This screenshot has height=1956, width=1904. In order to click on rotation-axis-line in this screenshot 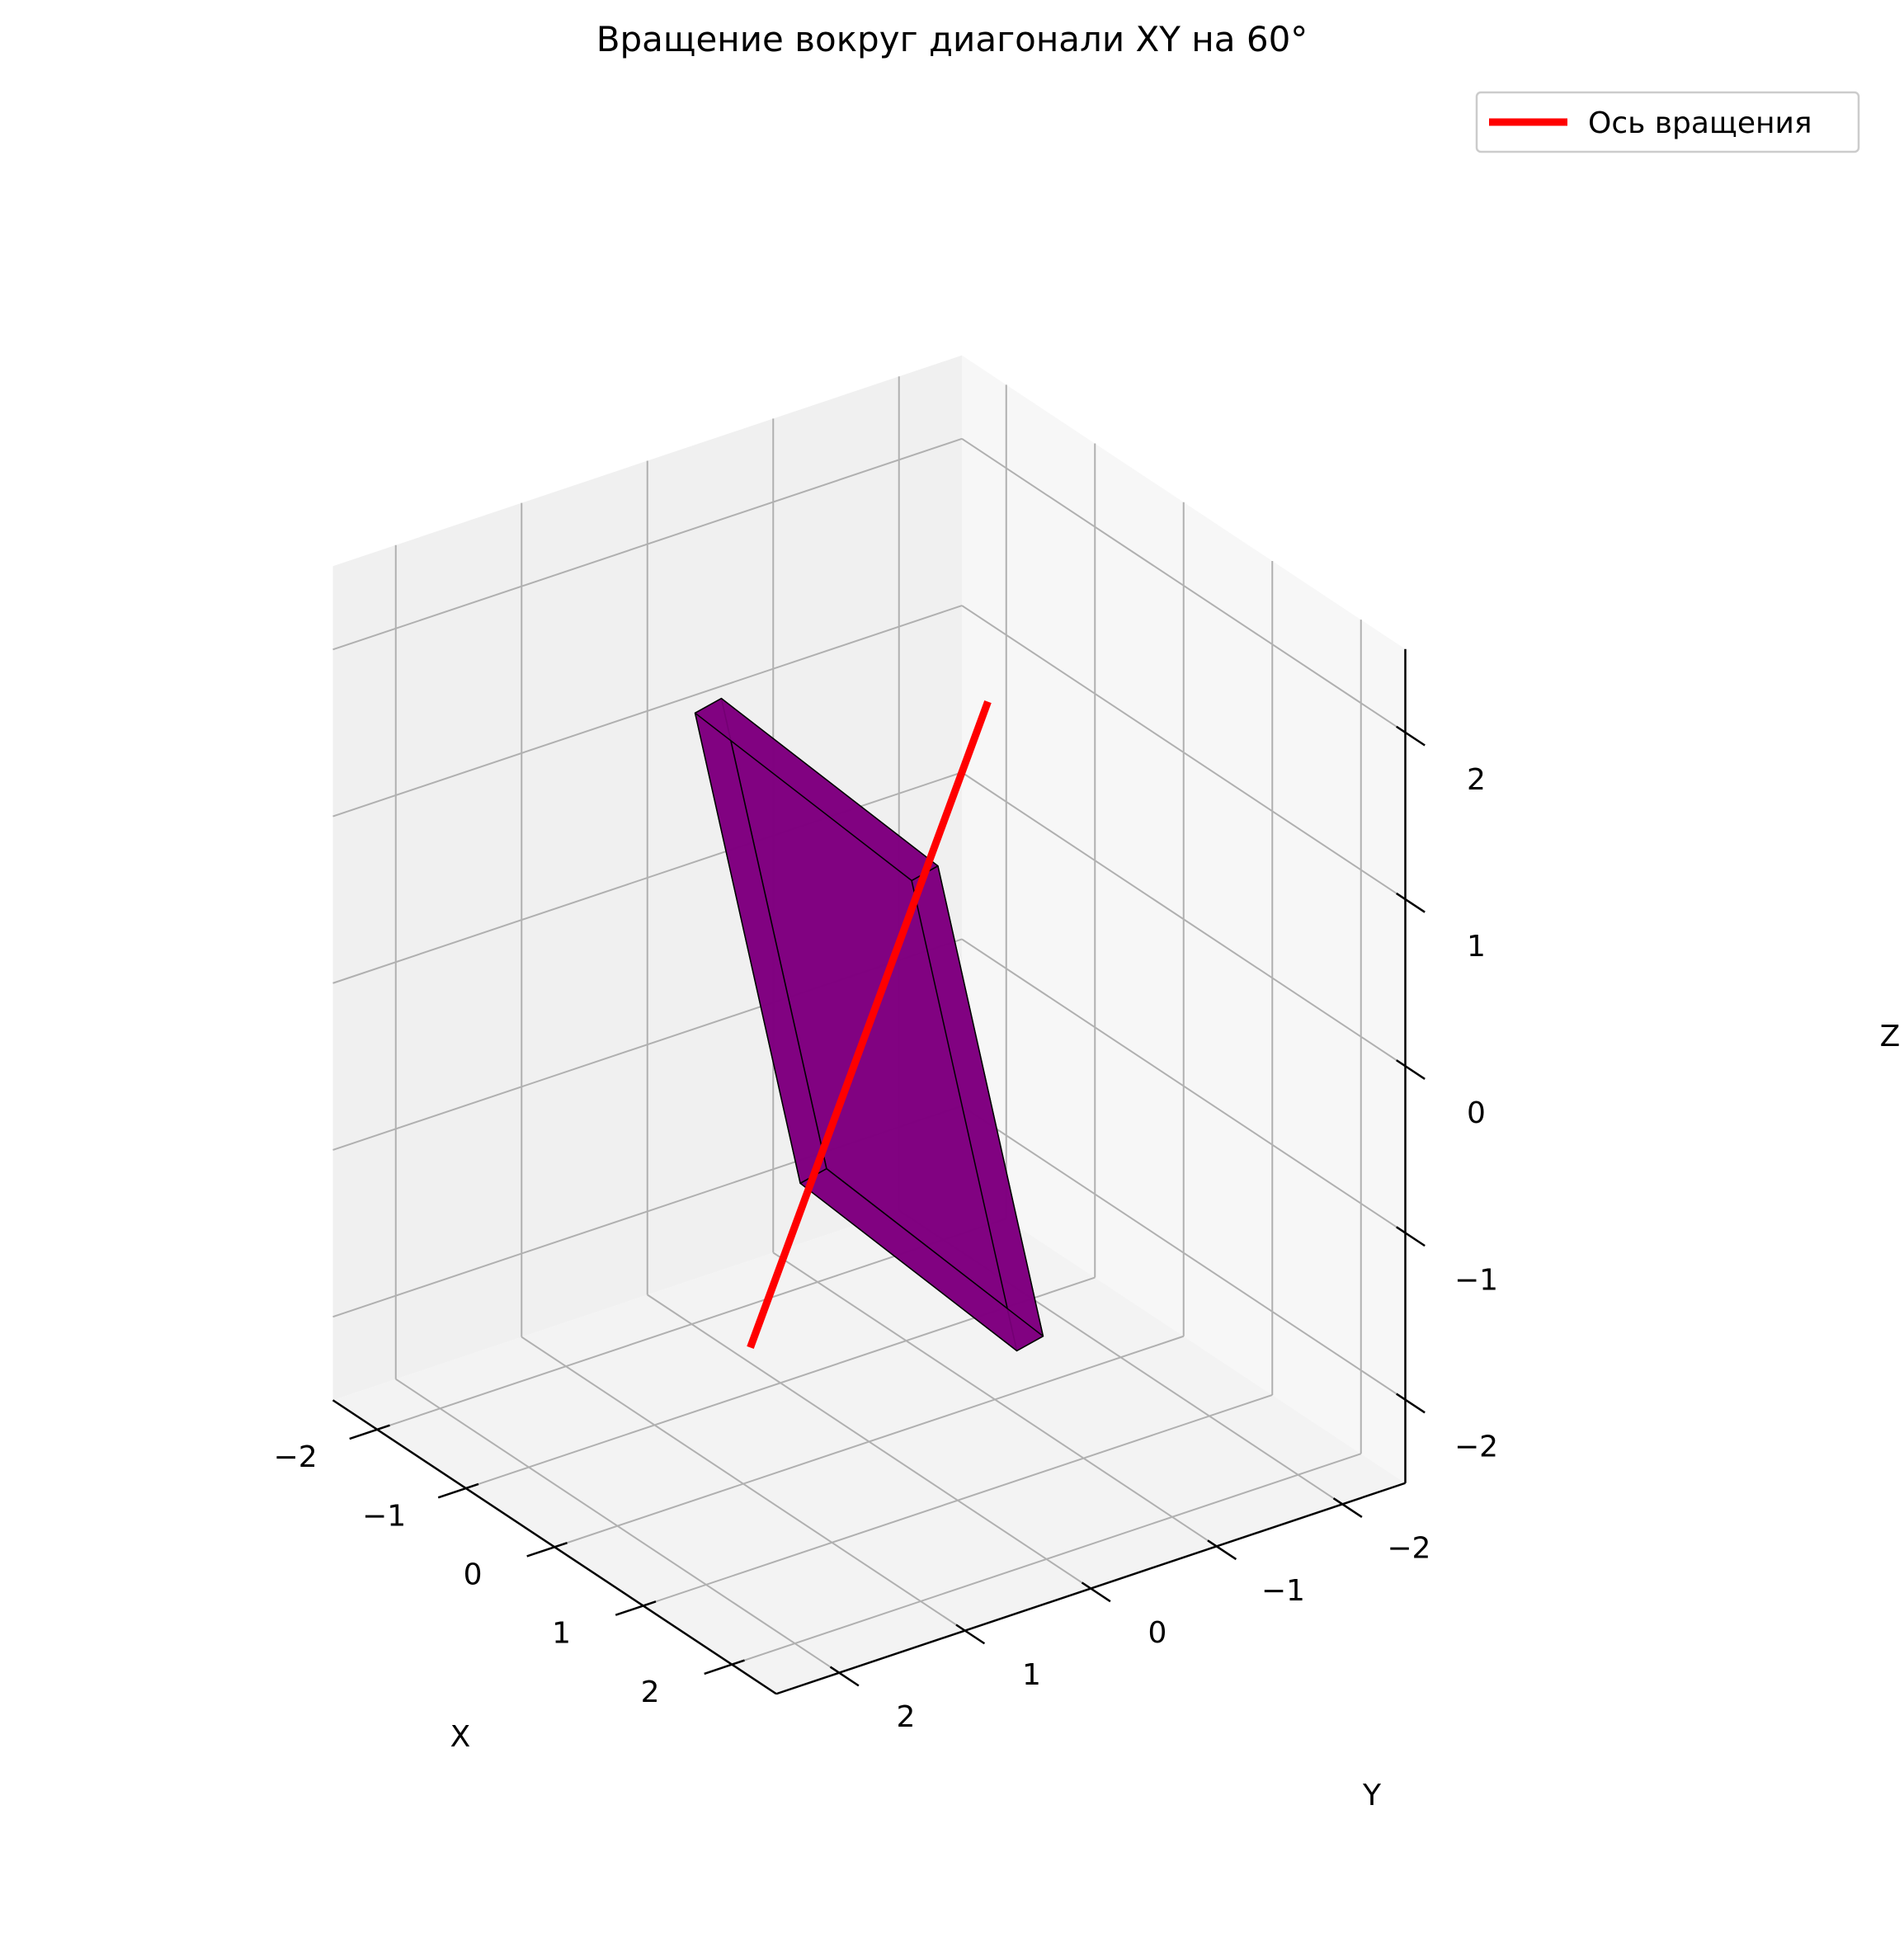, I will do `click(869, 1025)`.